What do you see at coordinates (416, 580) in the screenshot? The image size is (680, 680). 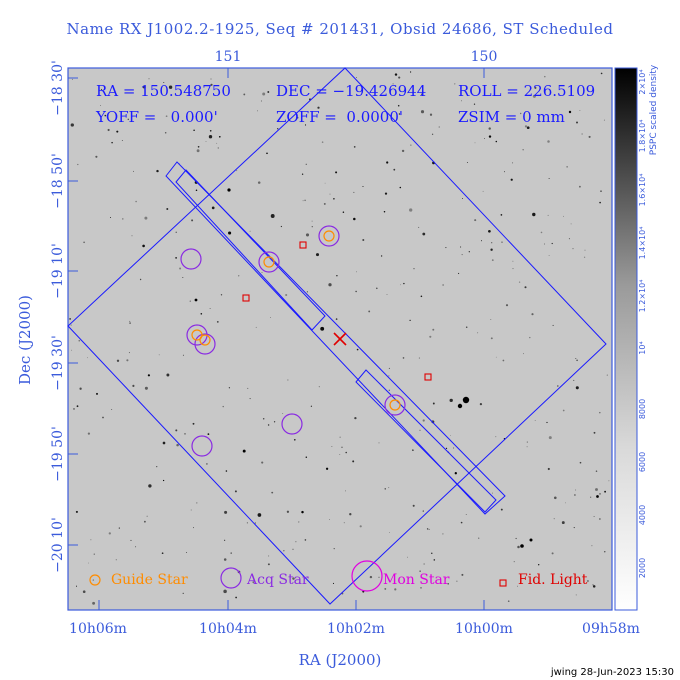 I see `legend-mon-label: Mon Star` at bounding box center [416, 580].